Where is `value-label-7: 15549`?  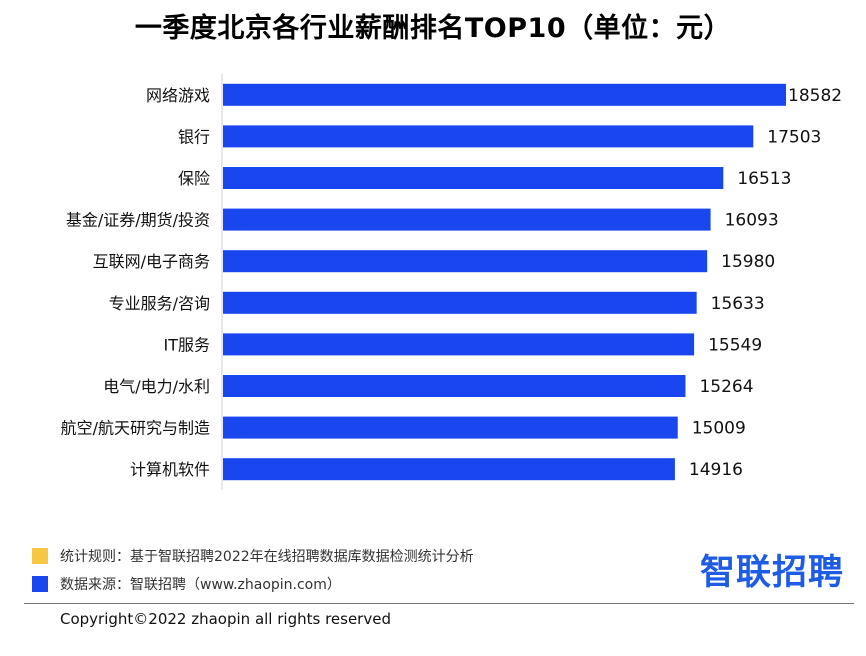
value-label-7: 15549 is located at coordinates (735, 345).